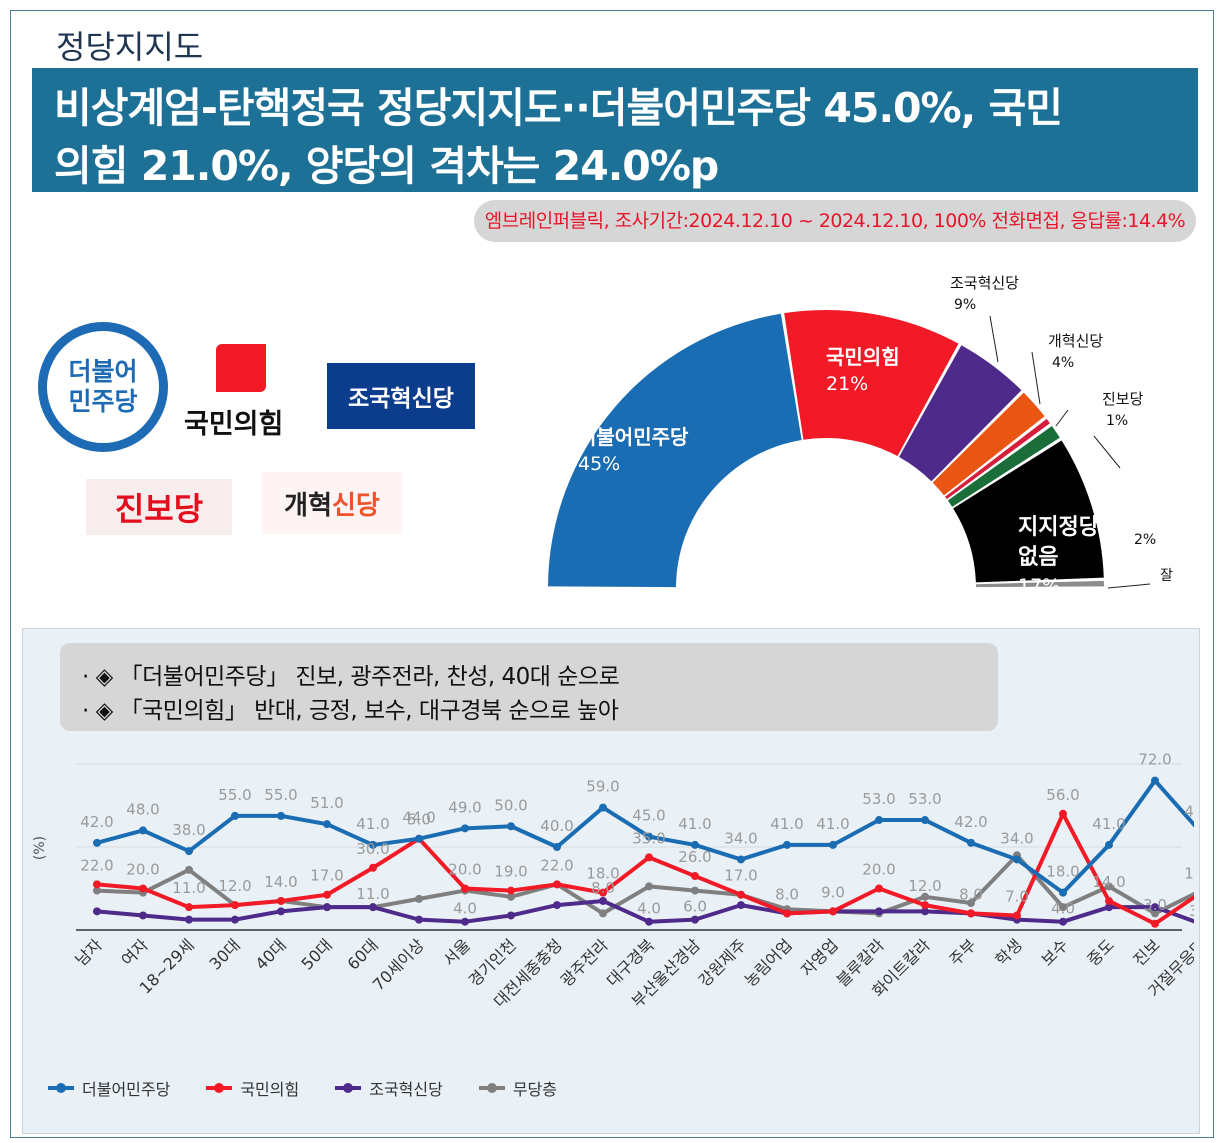  I want to click on data-label-0-0: 42.0, so click(96, 822).